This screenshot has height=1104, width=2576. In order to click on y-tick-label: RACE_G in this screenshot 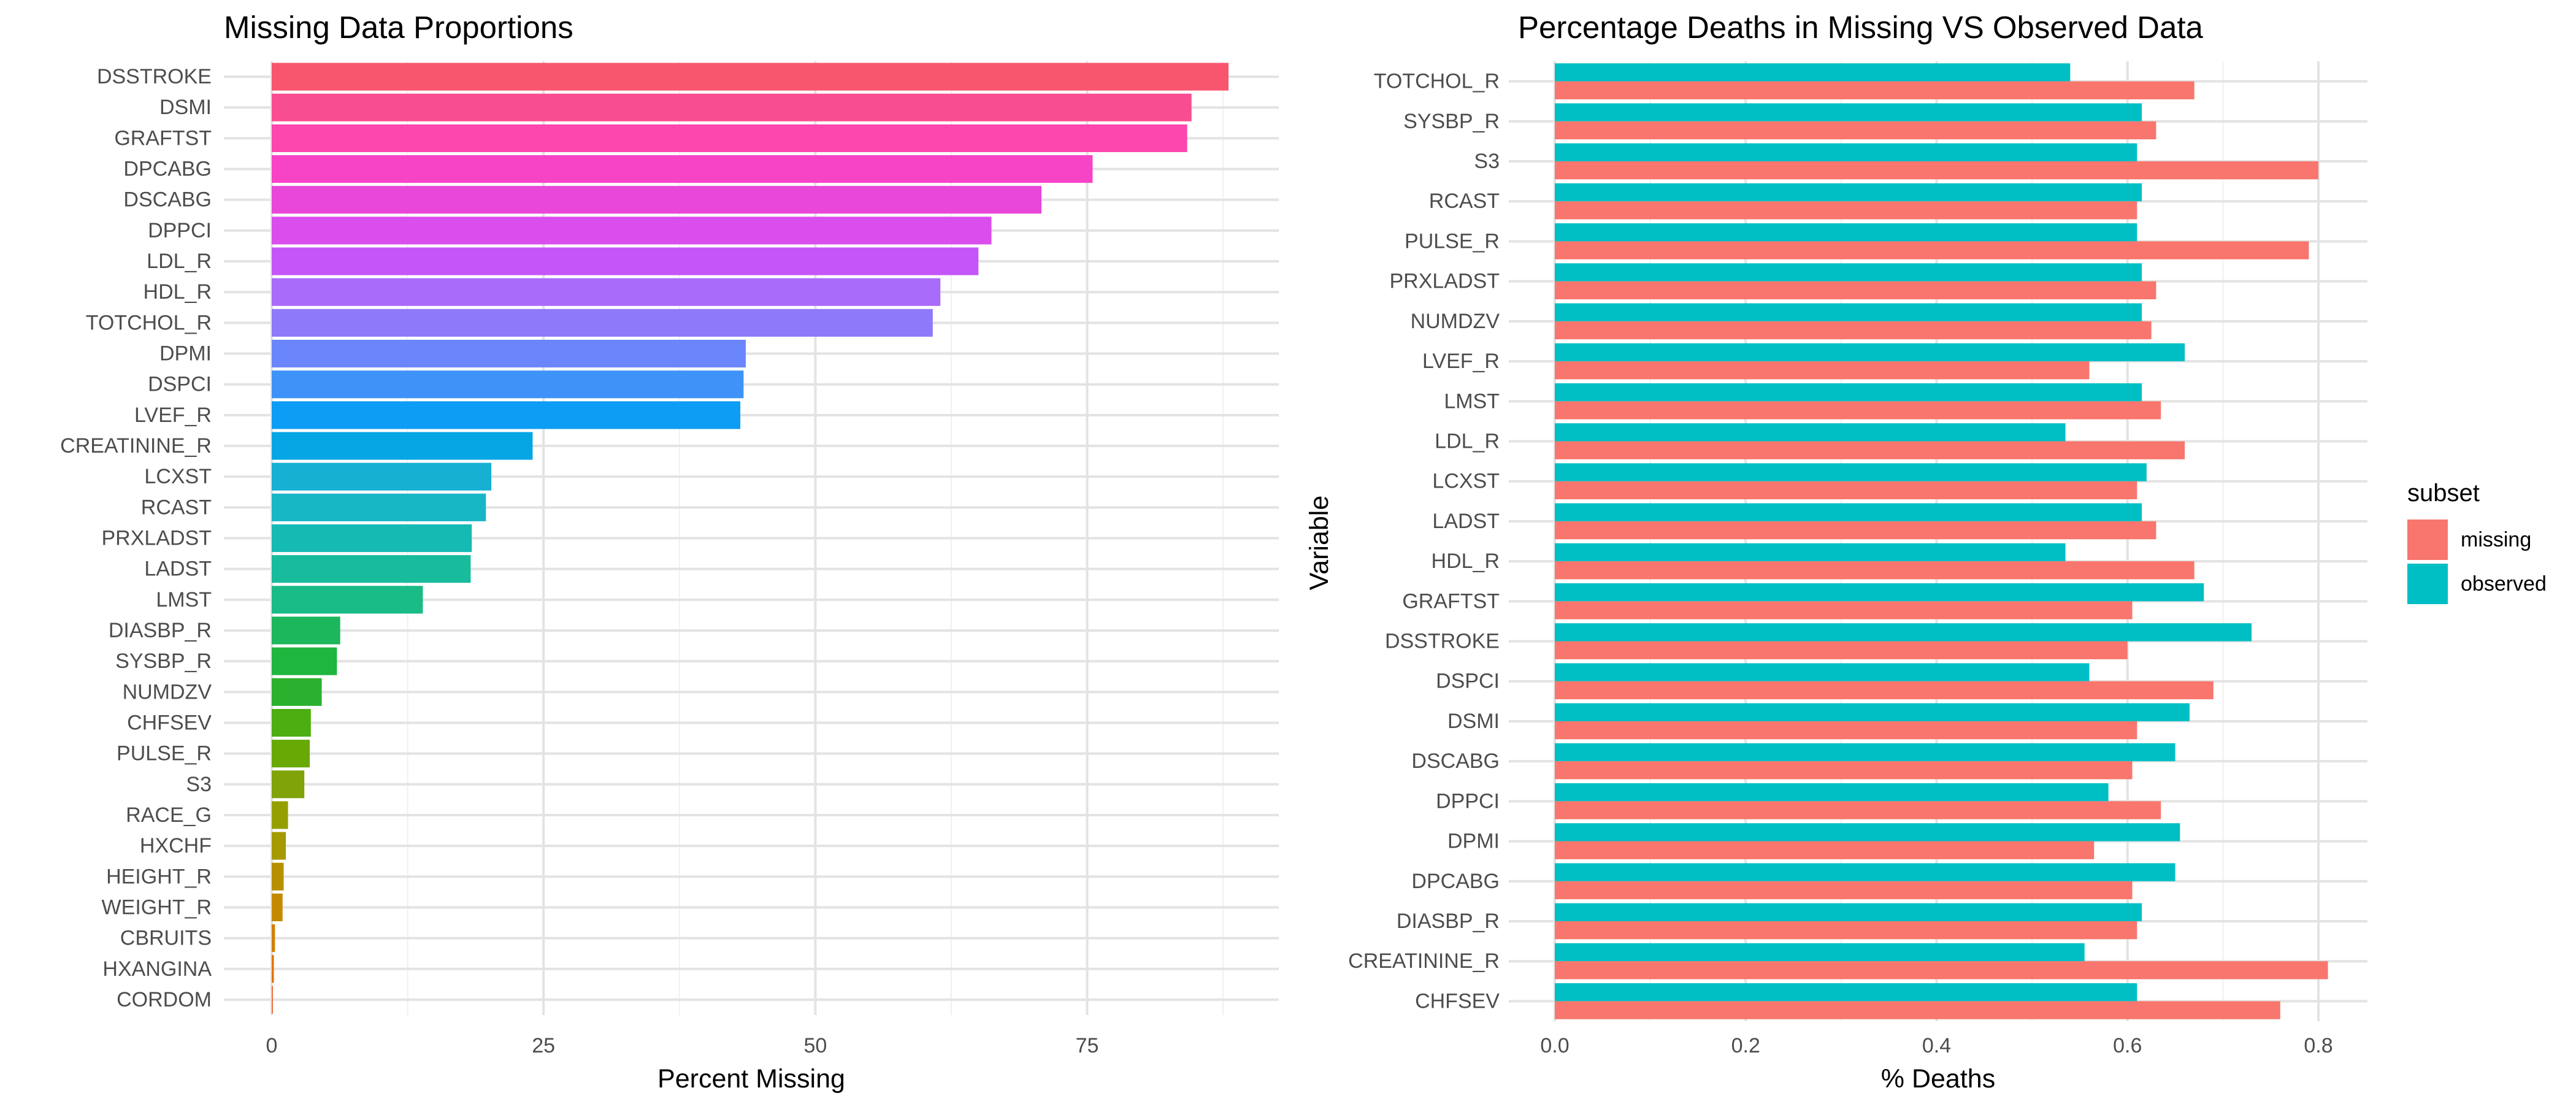, I will do `click(169, 815)`.